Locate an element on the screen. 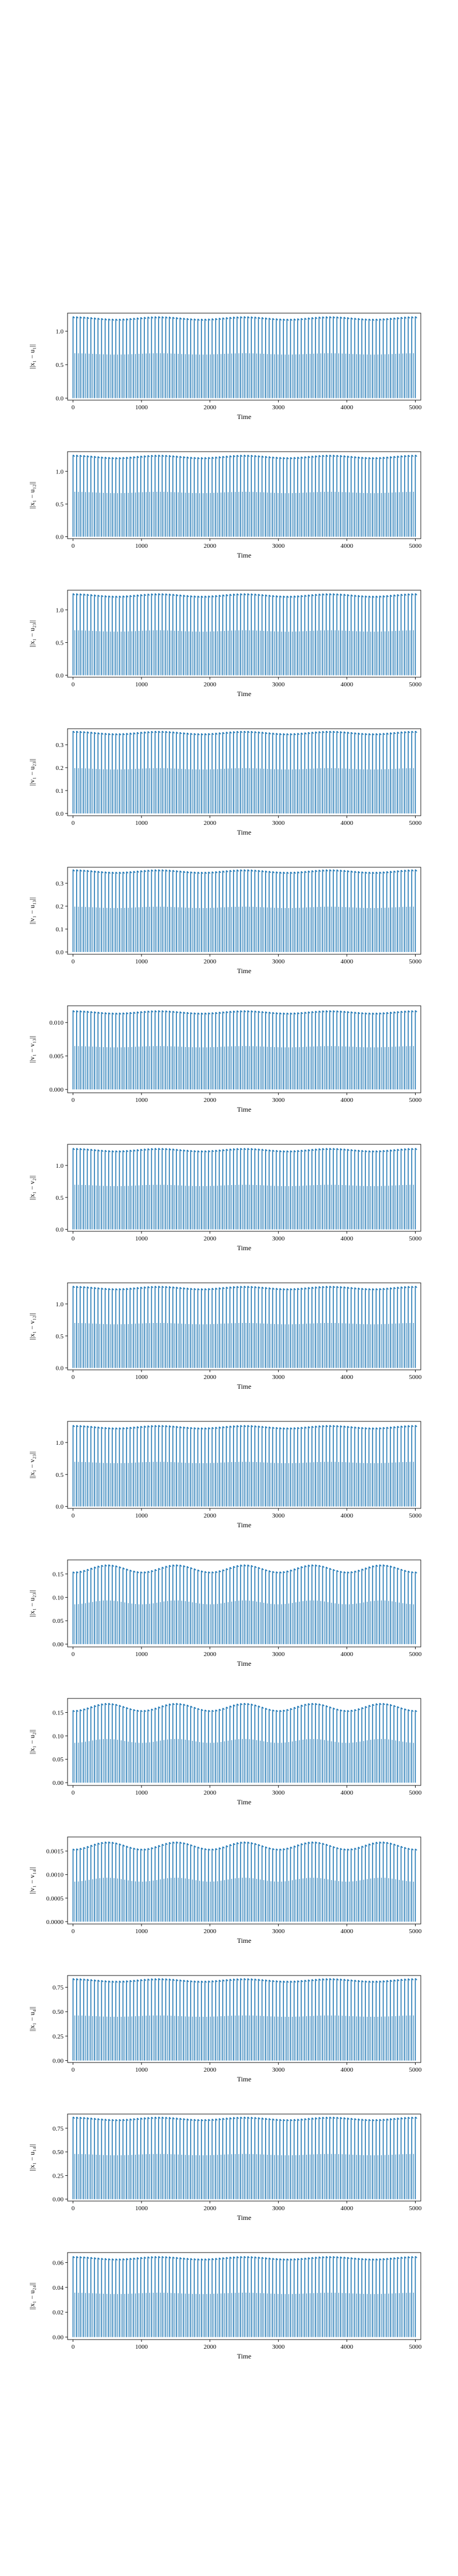  y-tick-label: 0.3 is located at coordinates (60, 883).